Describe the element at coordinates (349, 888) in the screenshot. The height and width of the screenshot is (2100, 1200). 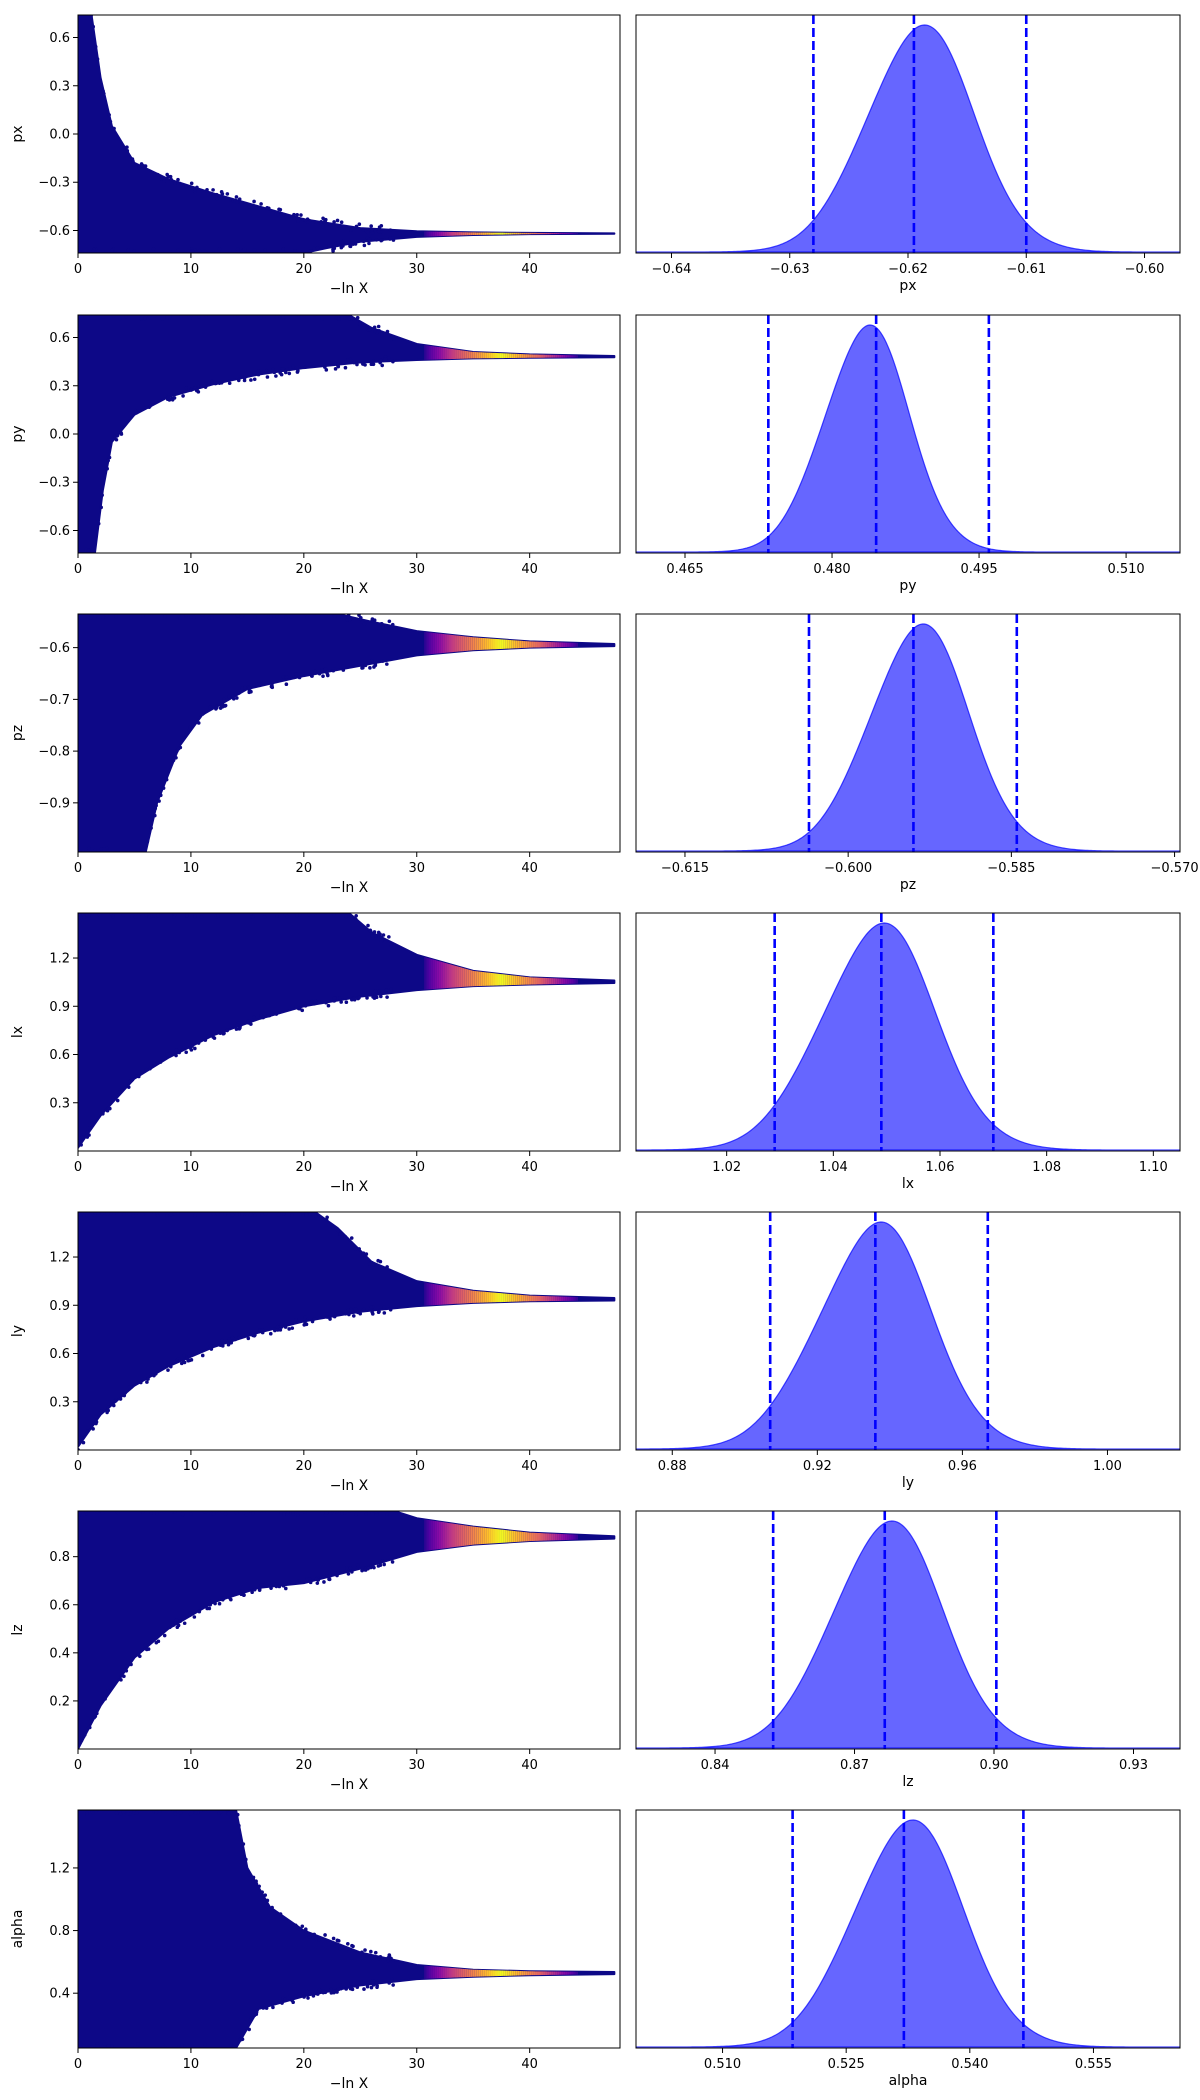
I see `trace-xlabel: −ln X` at that location.